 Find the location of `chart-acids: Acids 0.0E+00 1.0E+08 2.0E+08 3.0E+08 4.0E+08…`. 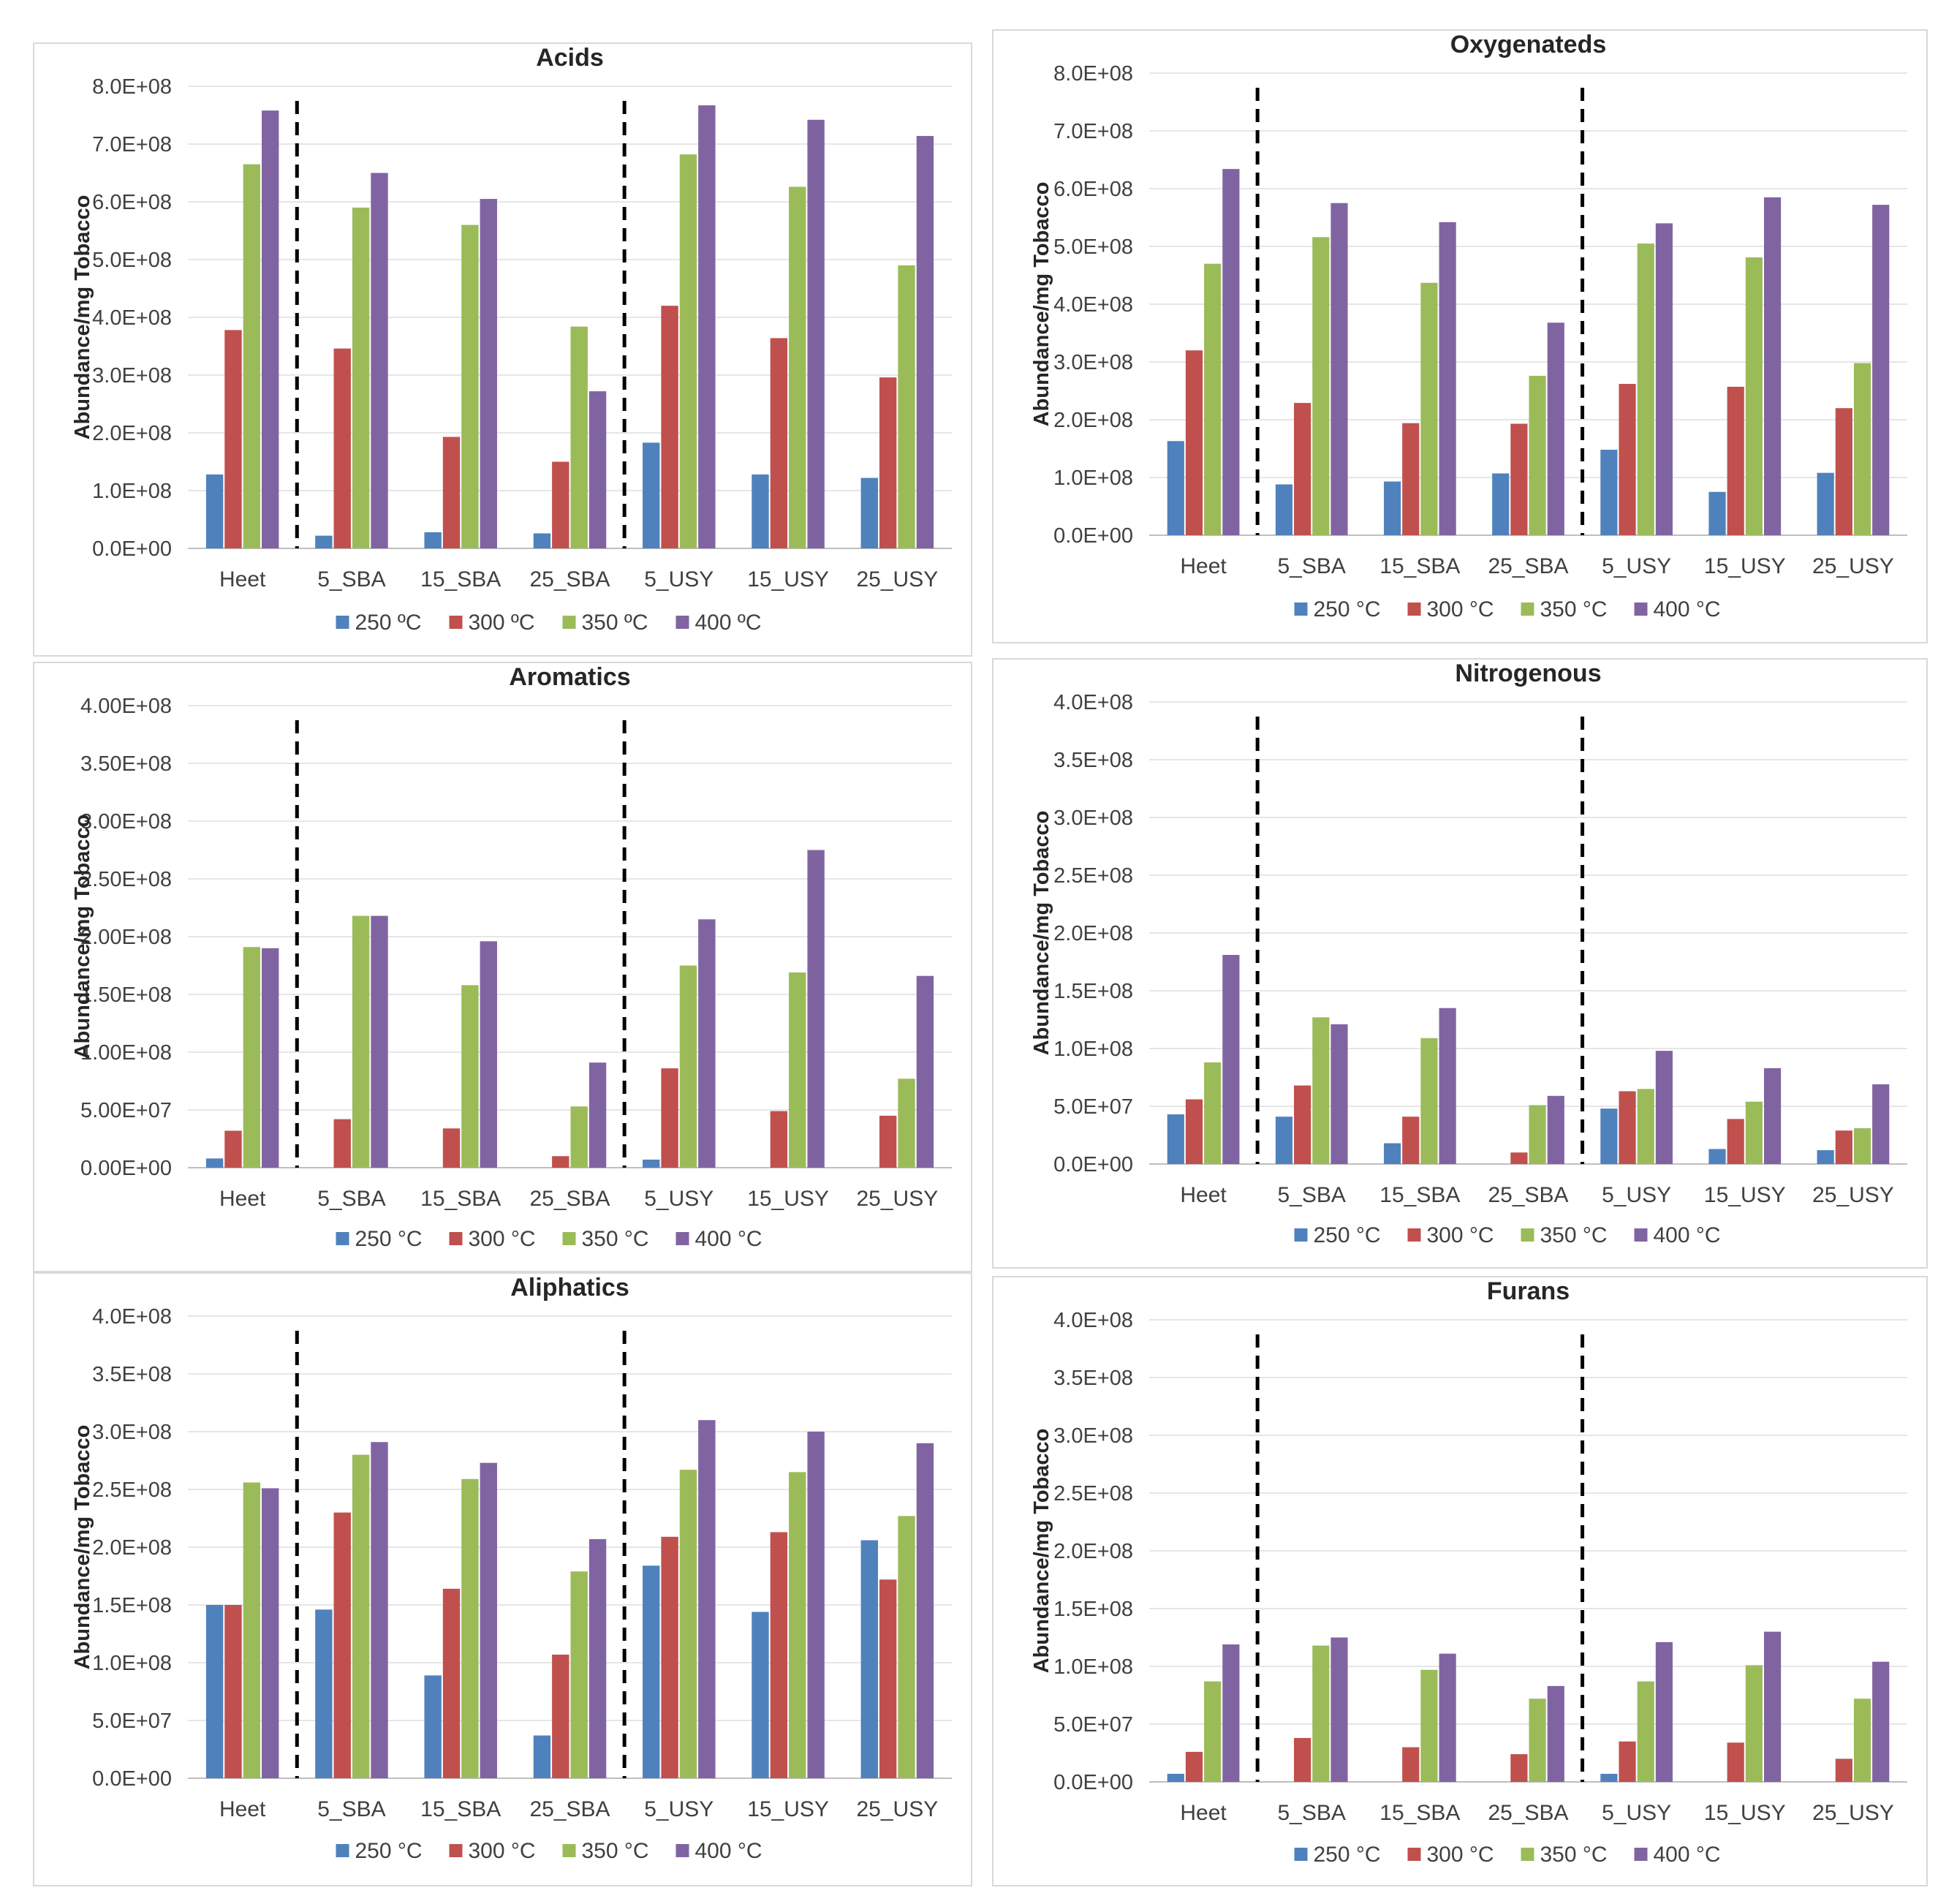

chart-acids: Acids 0.0E+00 1.0E+08 2.0E+08 3.0E+08 4.0E+08… is located at coordinates (511, 339).